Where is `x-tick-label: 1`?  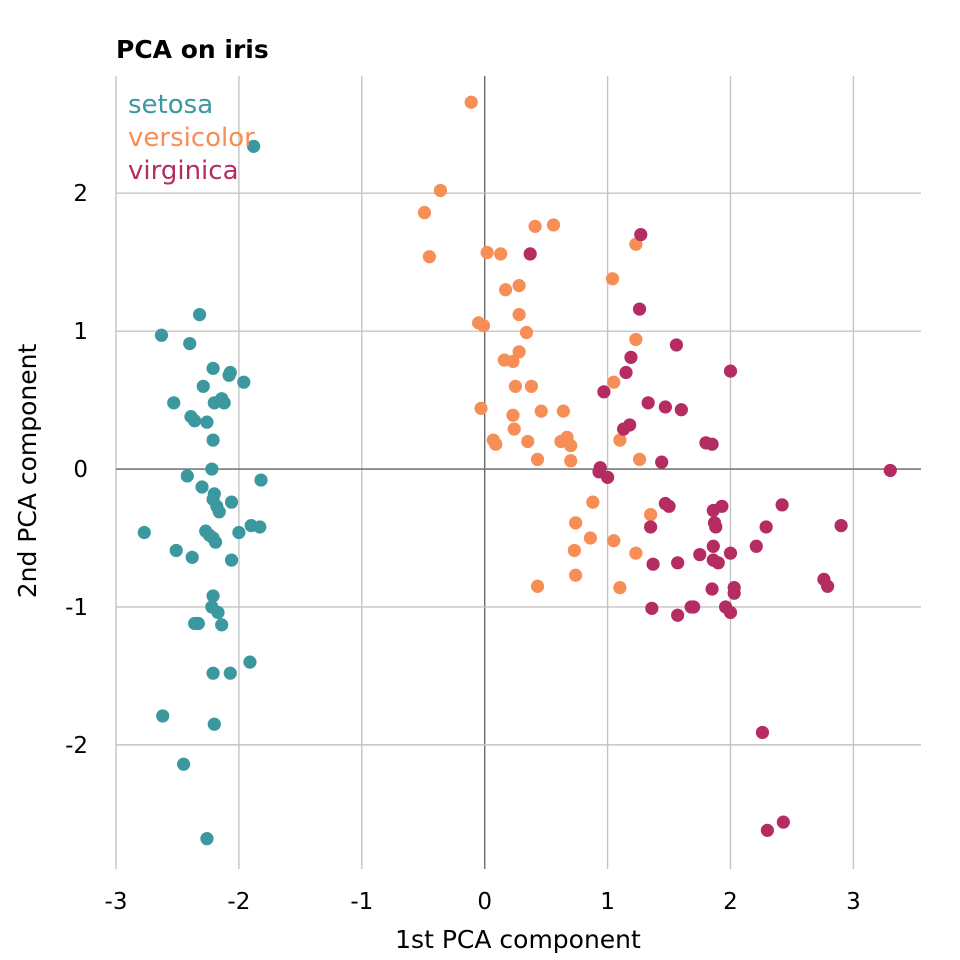 x-tick-label: 1 is located at coordinates (607, 902).